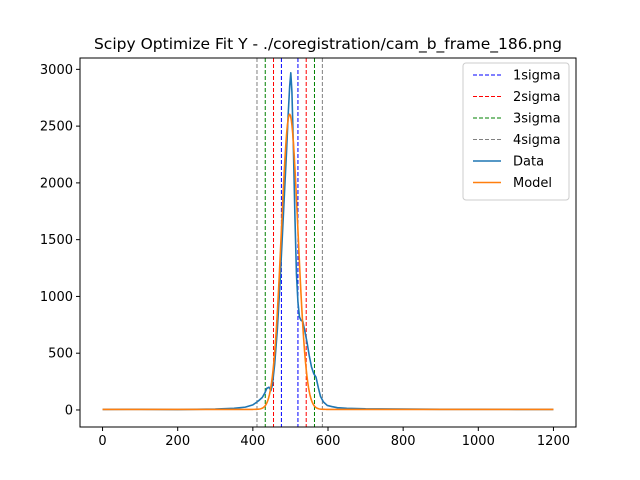 The image size is (640, 480). What do you see at coordinates (252, 441) in the screenshot?
I see `x-tick-label: 400` at bounding box center [252, 441].